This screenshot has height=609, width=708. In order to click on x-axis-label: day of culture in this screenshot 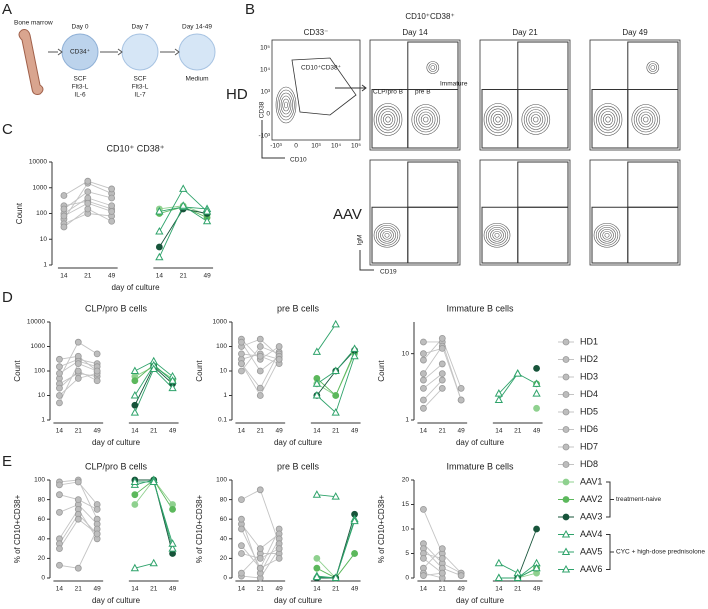, I will do `click(480, 600)`.